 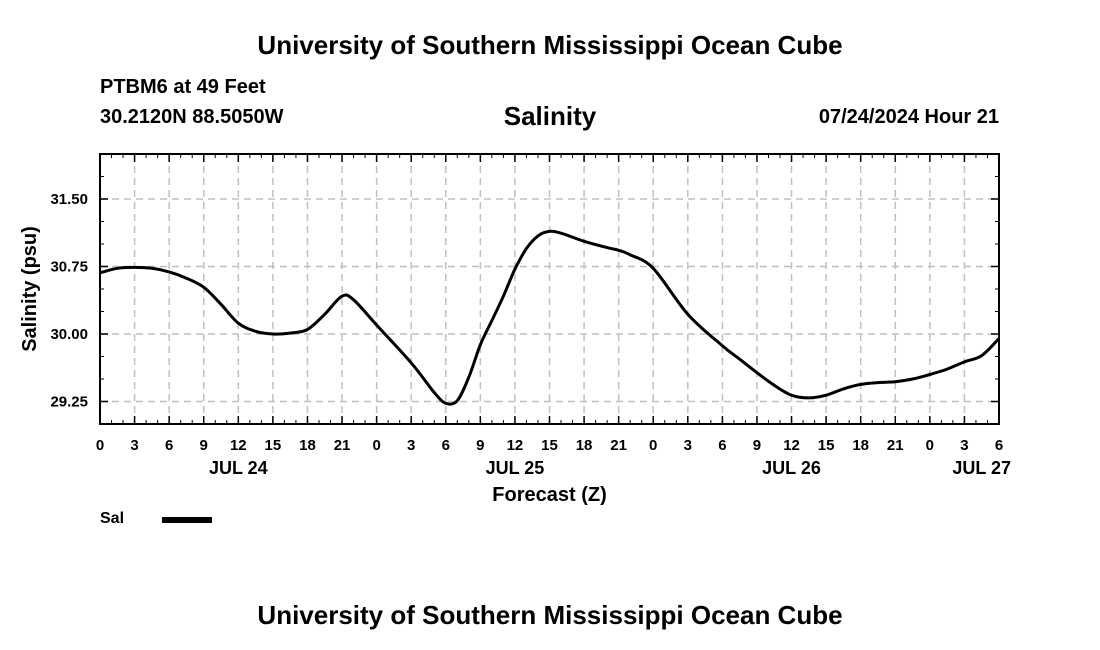 What do you see at coordinates (791, 468) in the screenshot?
I see `date-label: JUL 26` at bounding box center [791, 468].